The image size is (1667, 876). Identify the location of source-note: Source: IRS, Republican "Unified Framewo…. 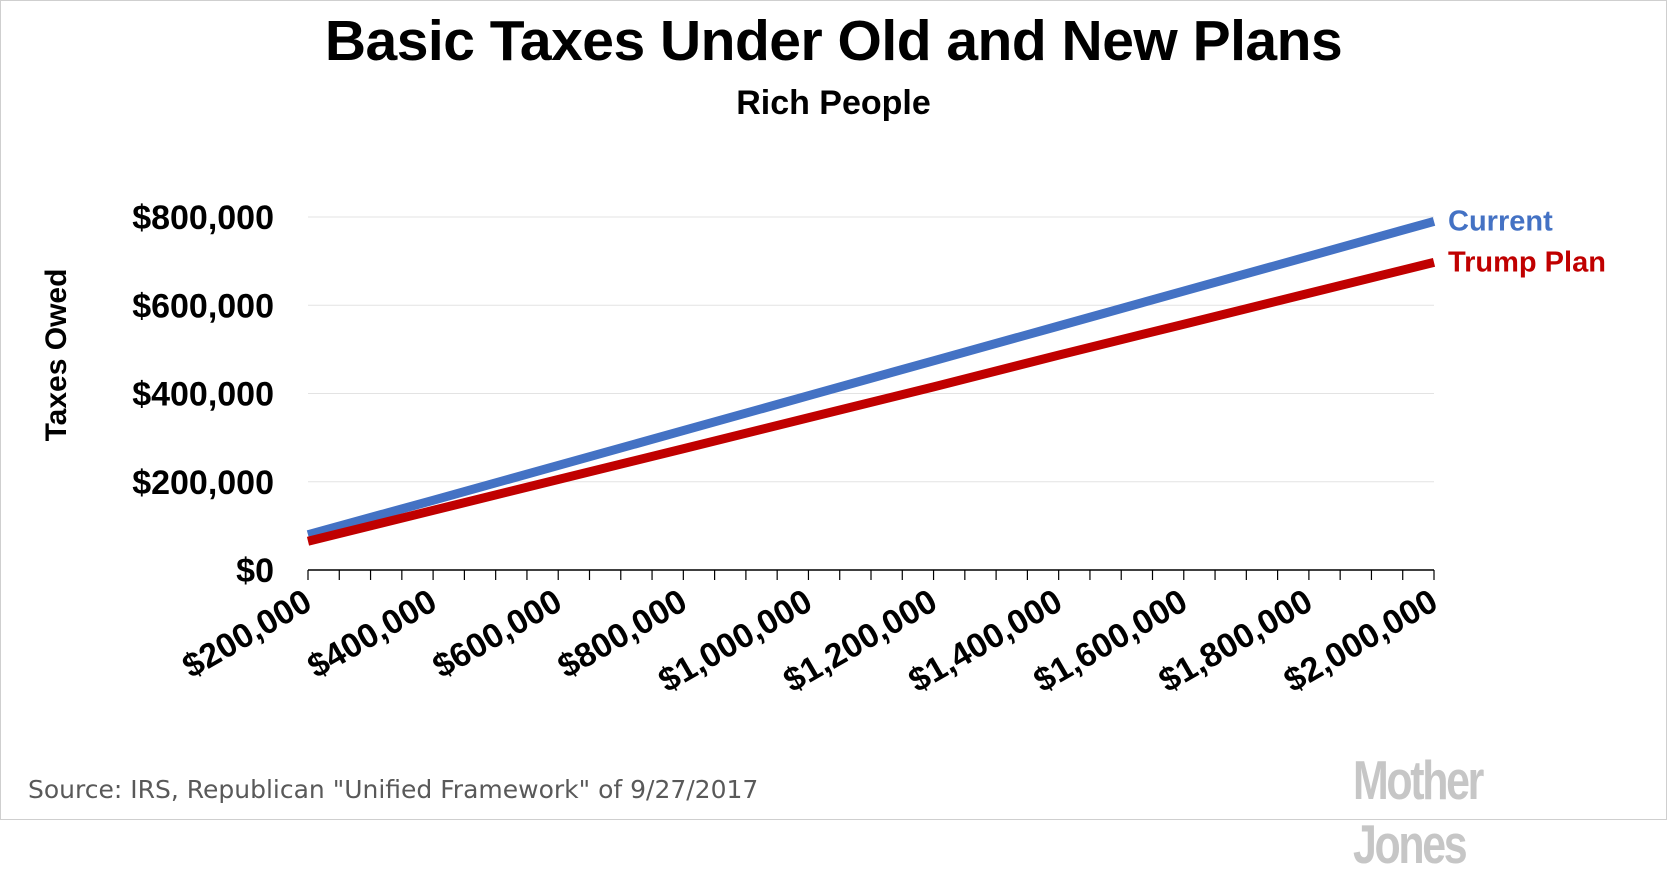
(393, 789).